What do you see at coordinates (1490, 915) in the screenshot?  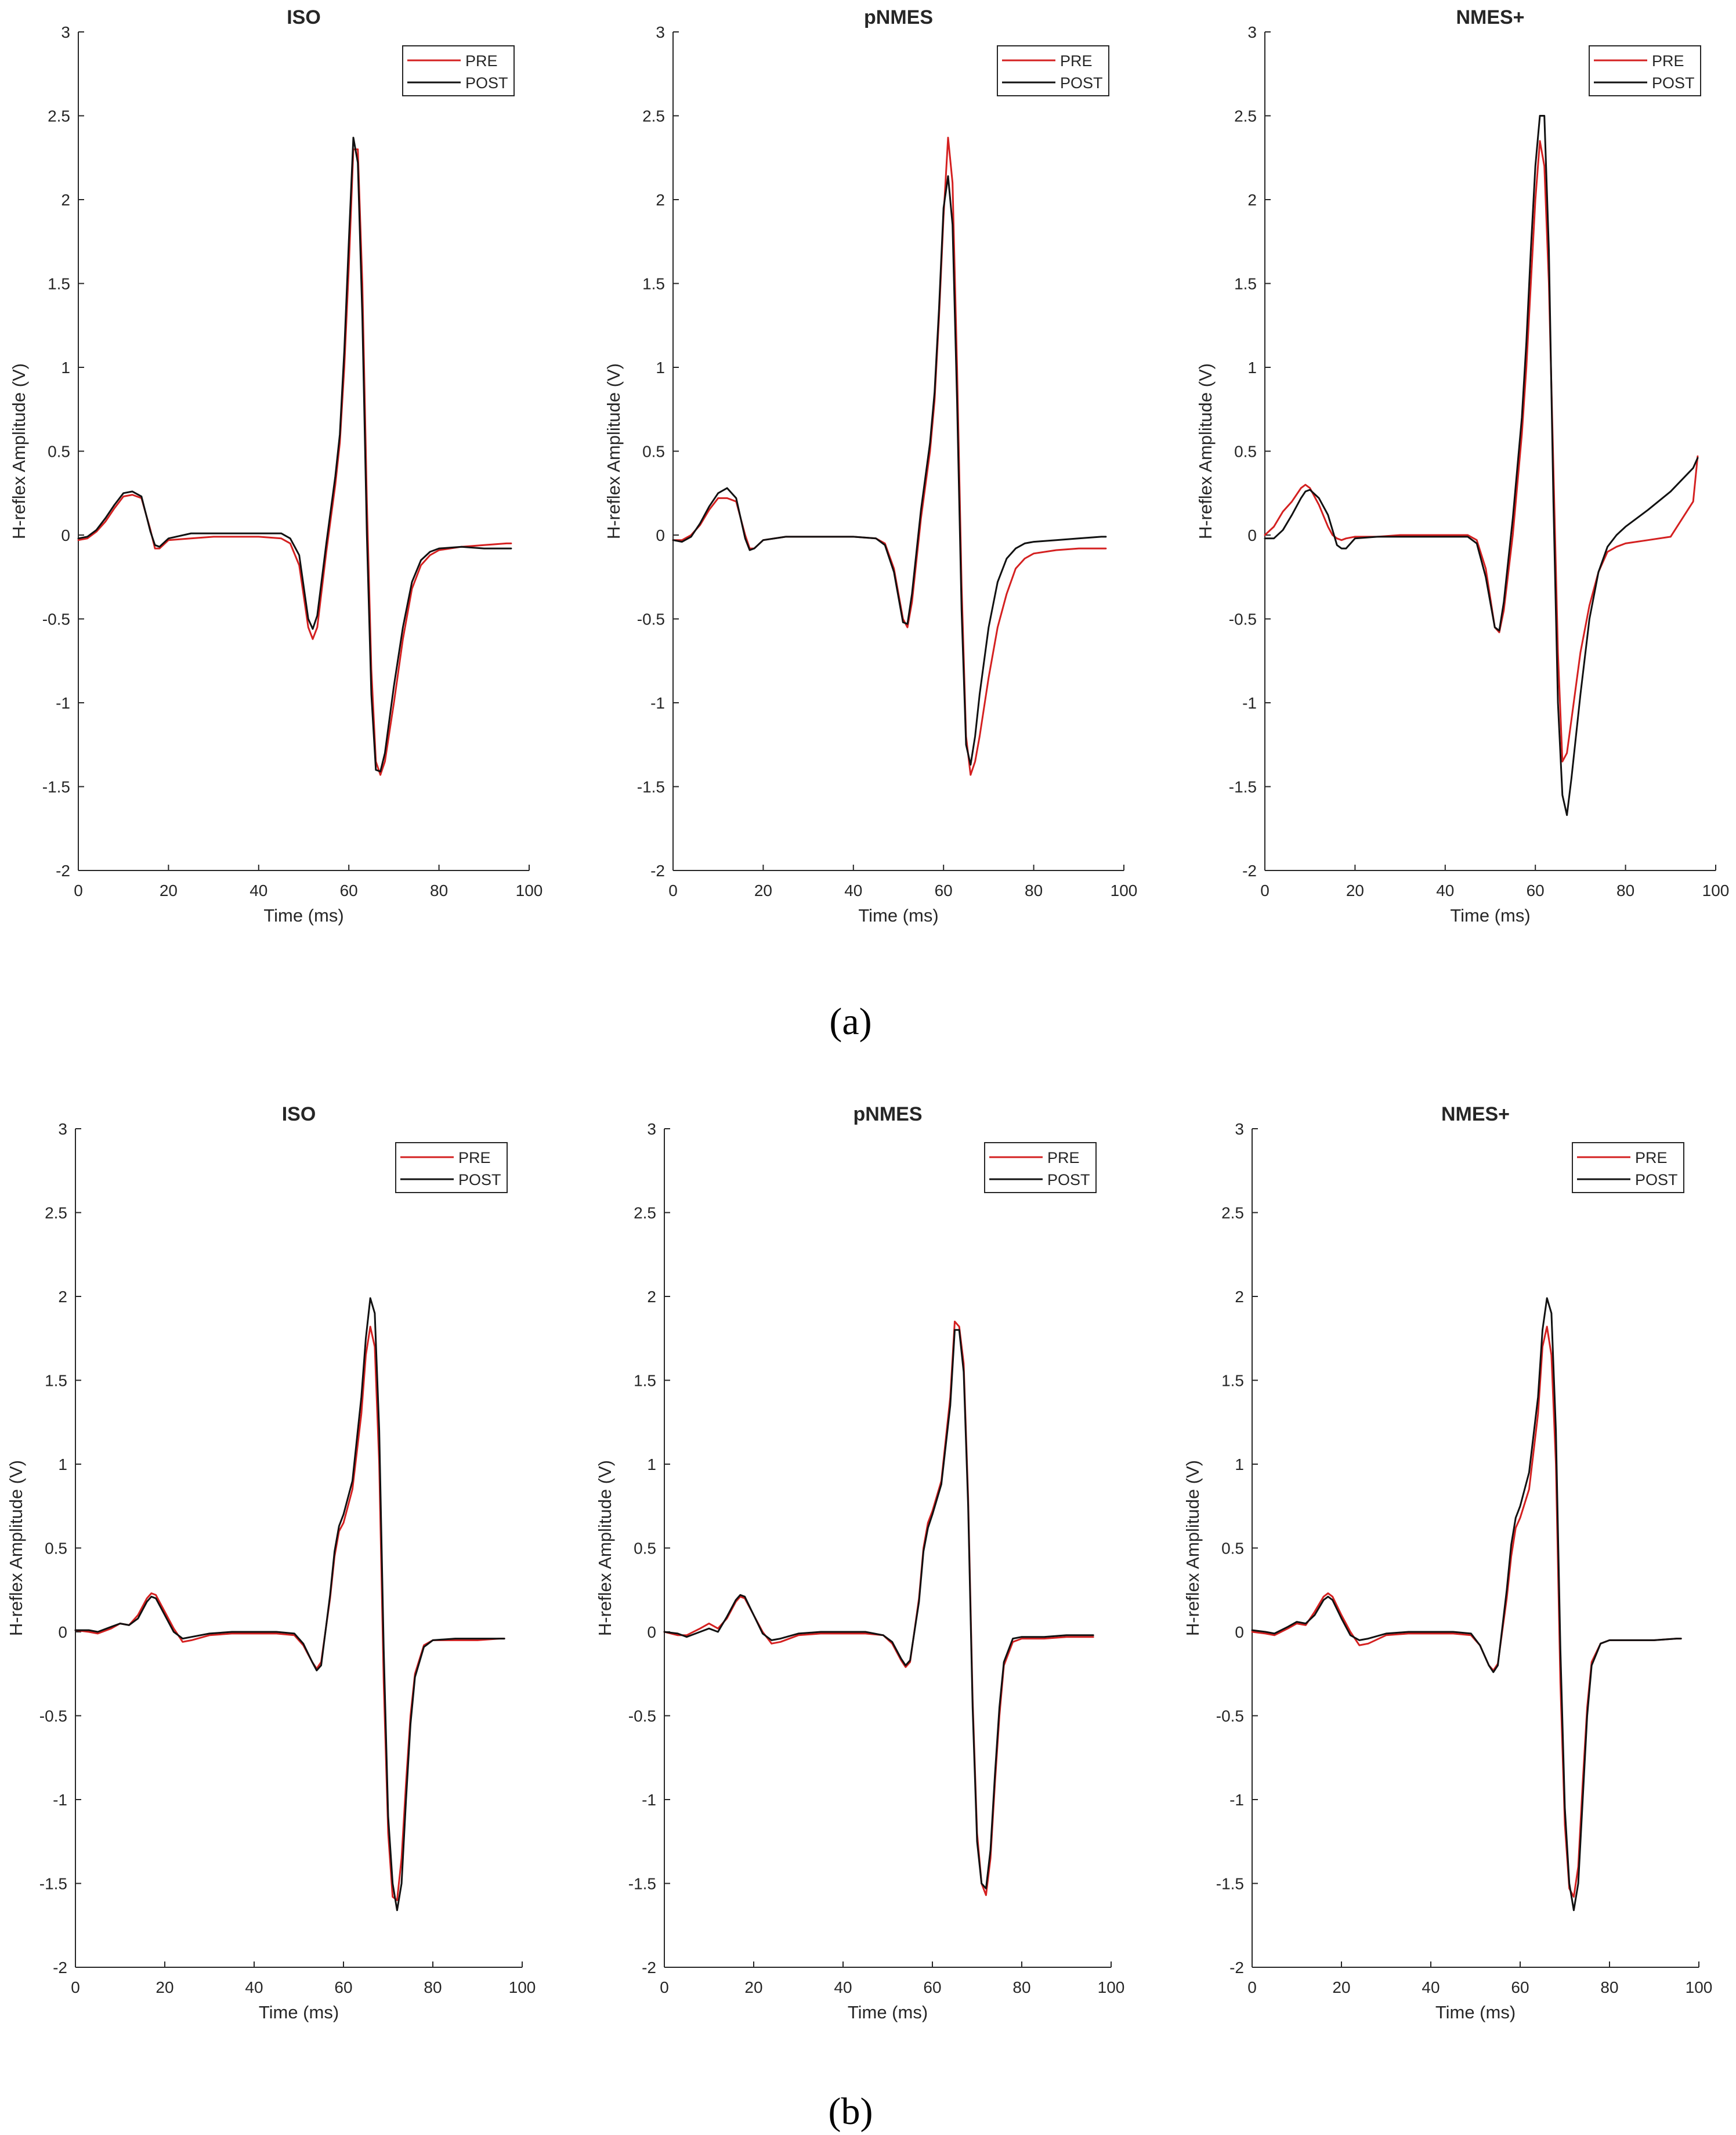 I see `chart-3-x-label: Time (ms)` at bounding box center [1490, 915].